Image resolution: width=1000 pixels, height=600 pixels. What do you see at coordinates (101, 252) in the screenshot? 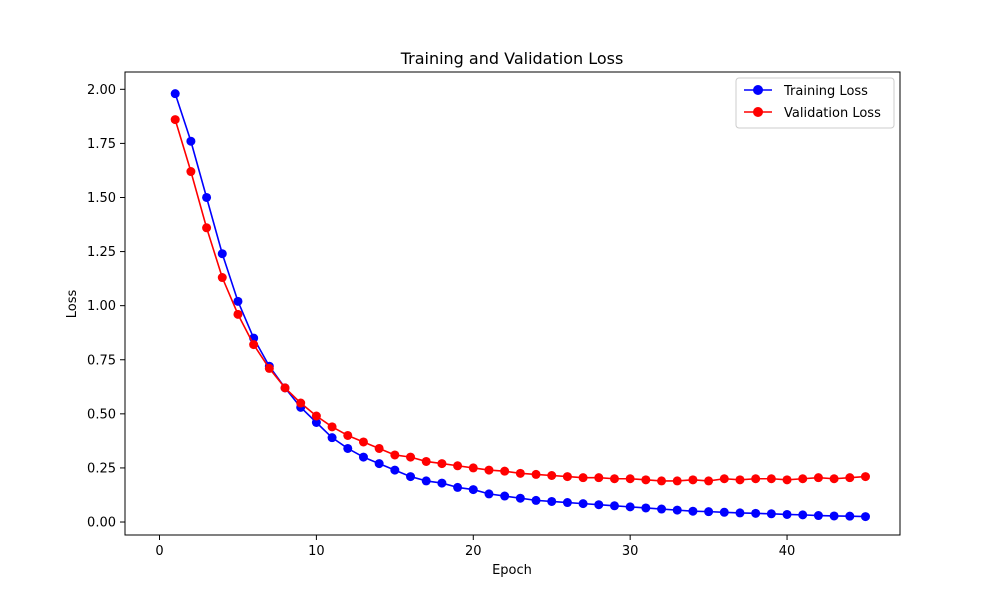
I see `y-tick-label: 1.25` at bounding box center [101, 252].